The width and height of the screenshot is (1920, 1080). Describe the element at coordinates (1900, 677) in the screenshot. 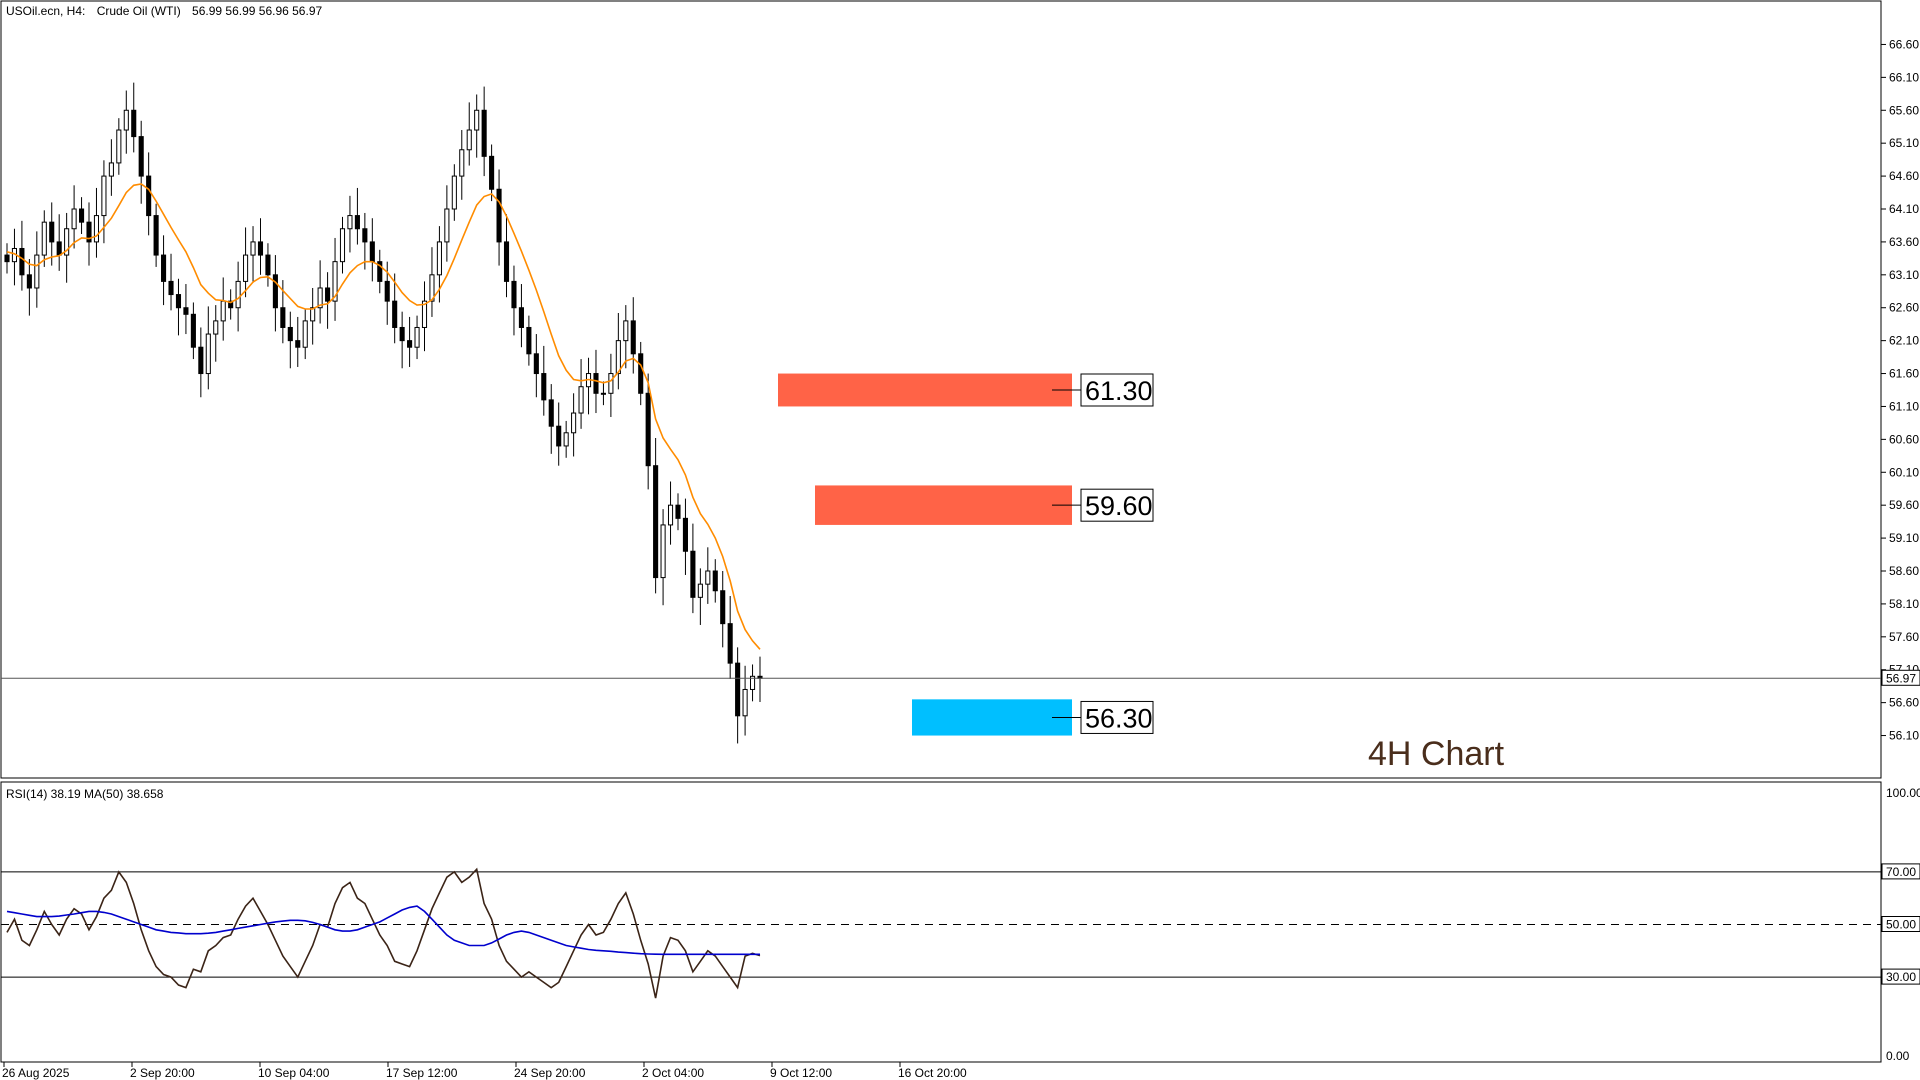

I see `current-price-tag` at that location.